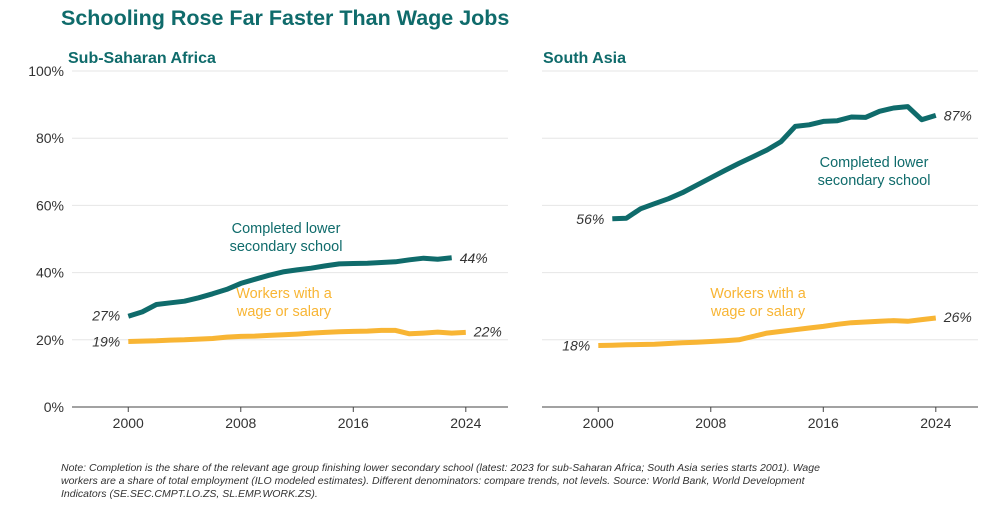  What do you see at coordinates (50, 138) in the screenshot?
I see `y-tick-label: 80%` at bounding box center [50, 138].